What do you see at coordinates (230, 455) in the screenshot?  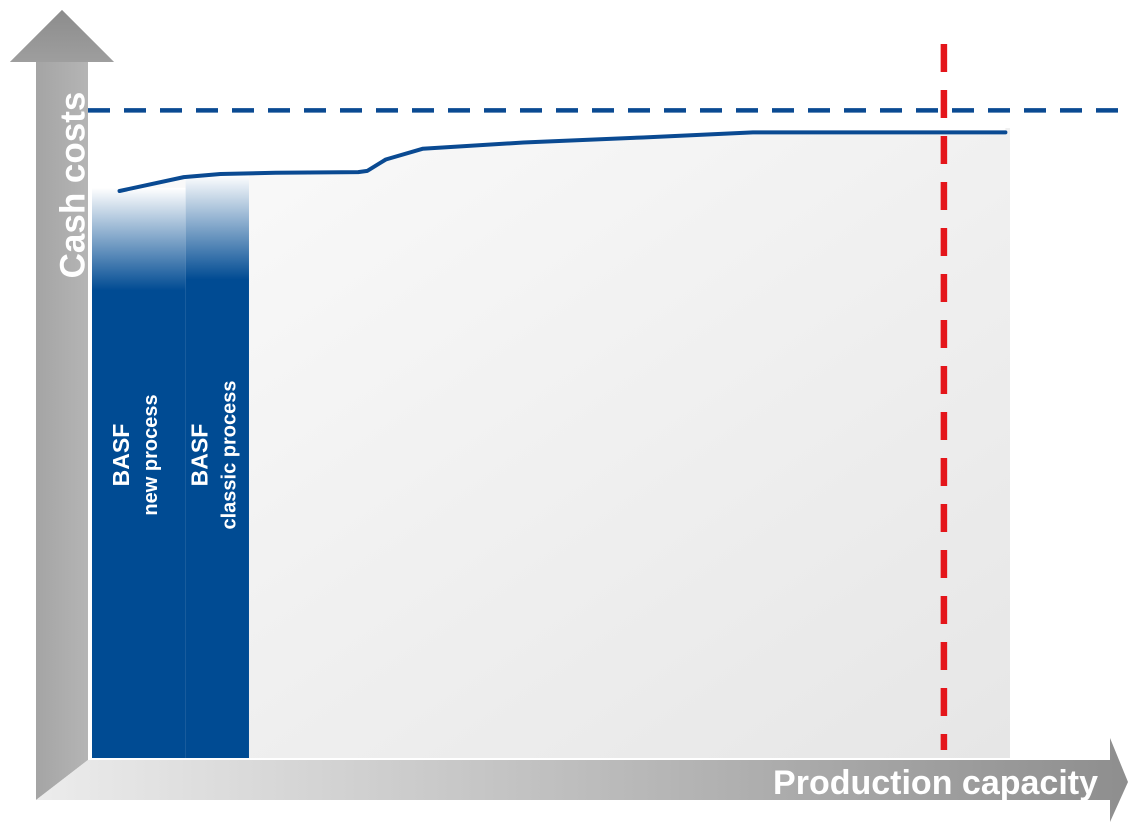 I see `segment-label-1-1: classic process` at bounding box center [230, 455].